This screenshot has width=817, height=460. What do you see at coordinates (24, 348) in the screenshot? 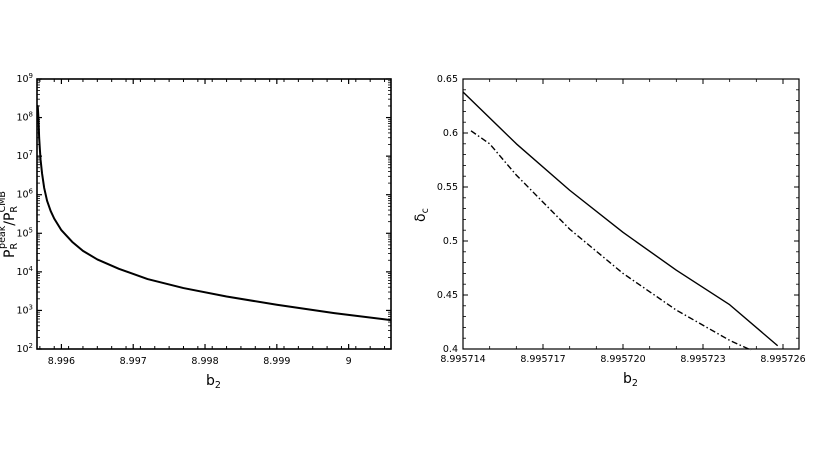
I see `left-y-tick-label: 10²` at bounding box center [24, 348].